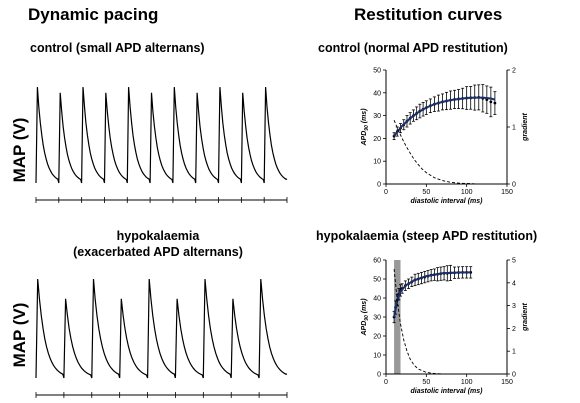  What do you see at coordinates (514, 261) in the screenshot?
I see `y2-tick-label: 5` at bounding box center [514, 261].